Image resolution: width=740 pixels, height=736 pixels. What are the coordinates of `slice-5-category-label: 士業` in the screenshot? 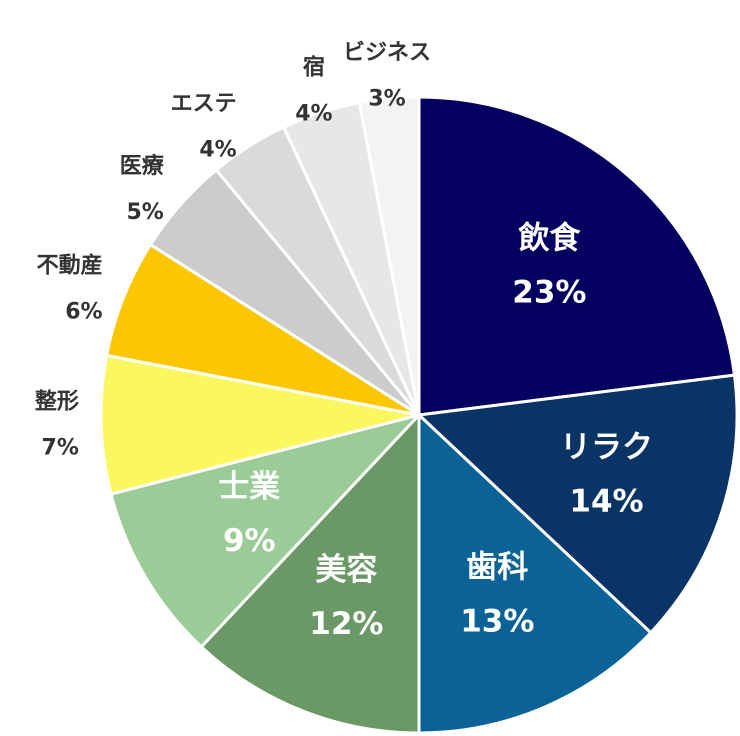 It's located at (249, 487).